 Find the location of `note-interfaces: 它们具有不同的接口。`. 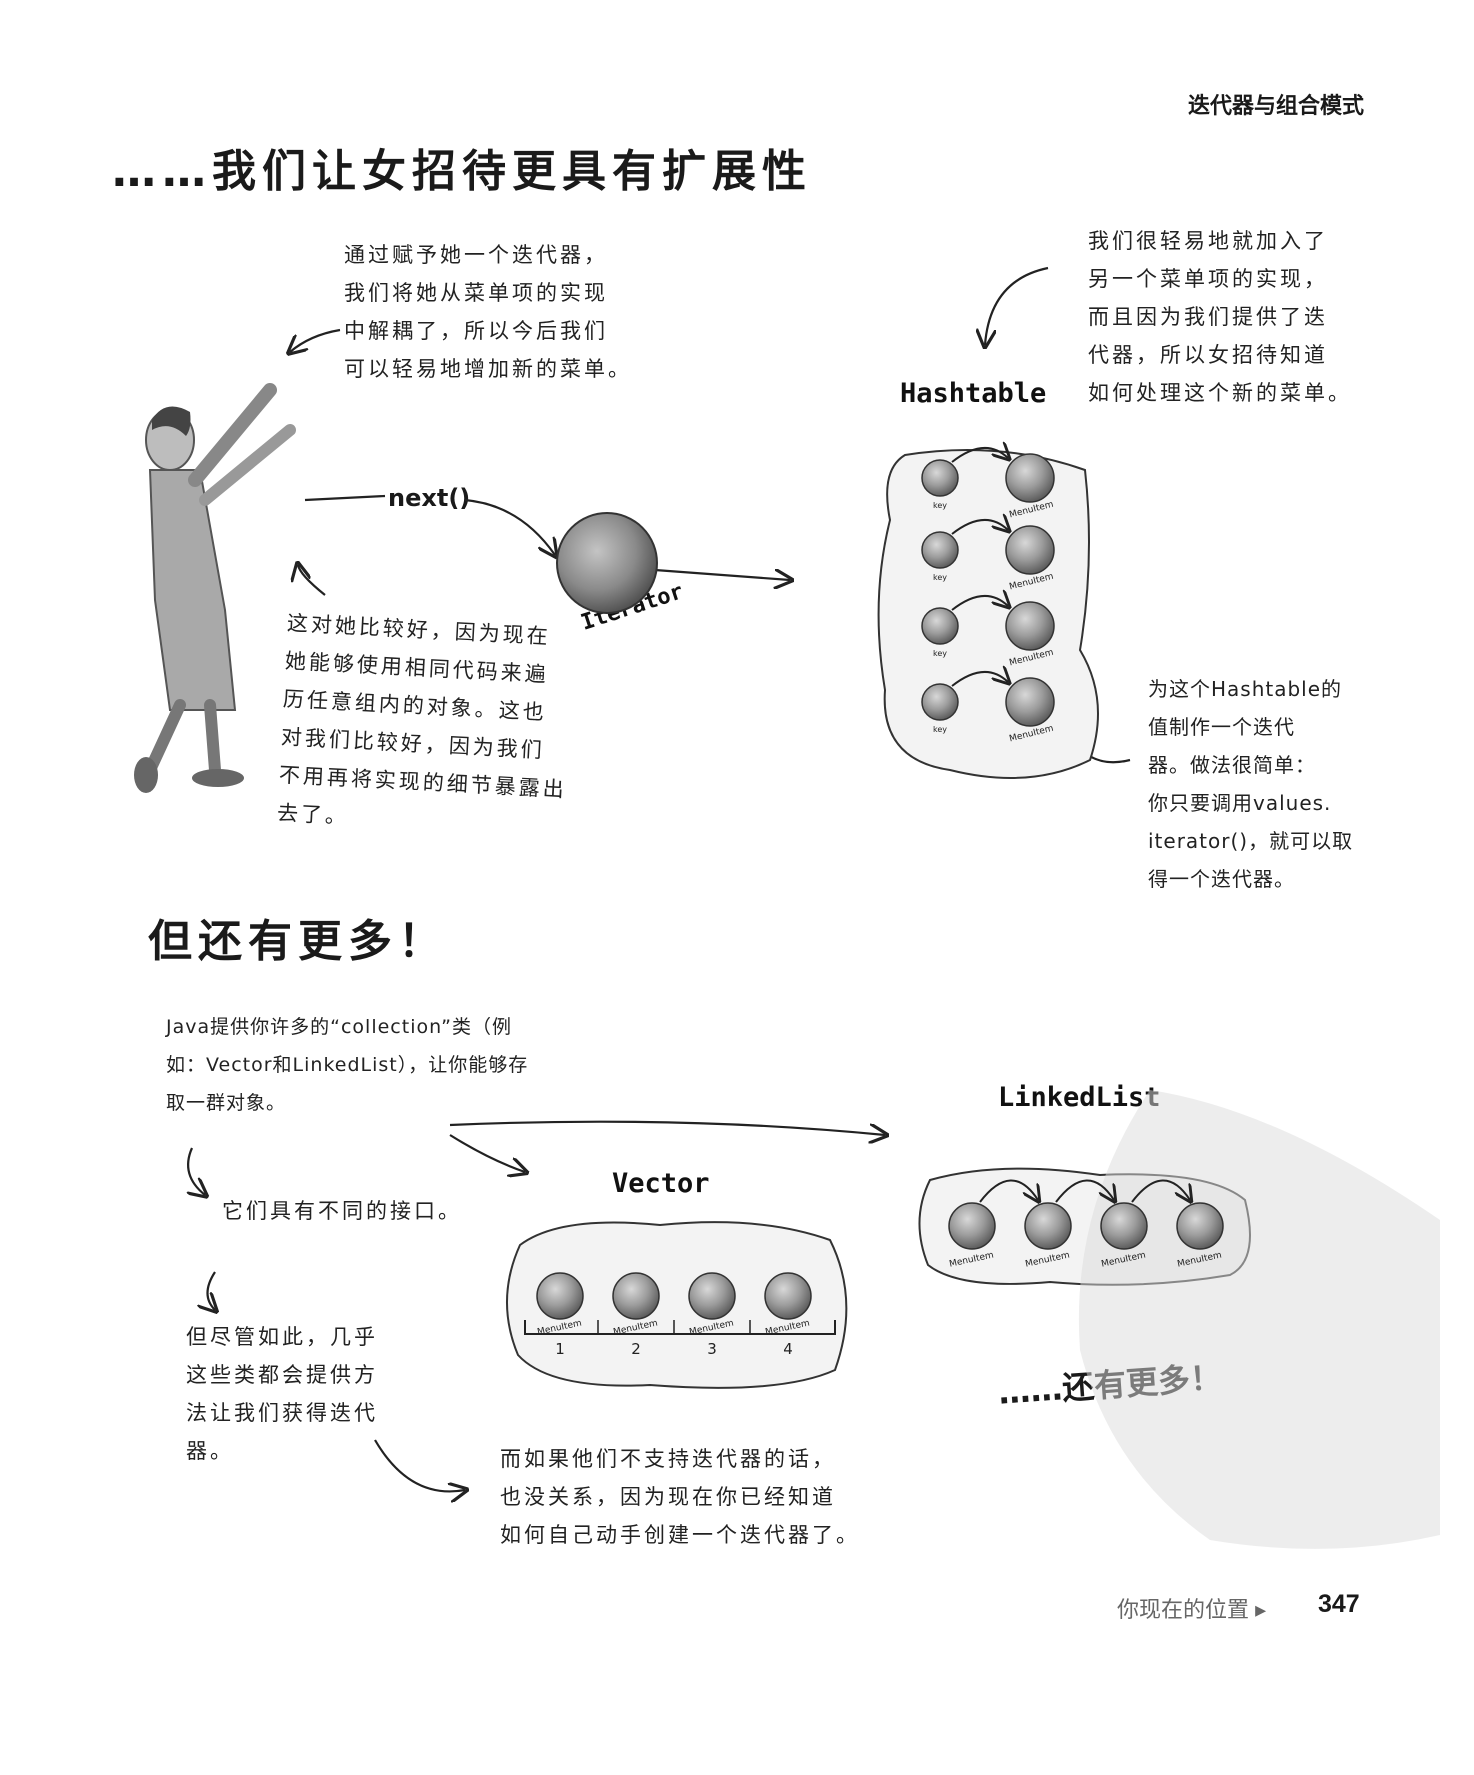

note-interfaces: 它们具有不同的接口。 is located at coordinates (342, 1211).